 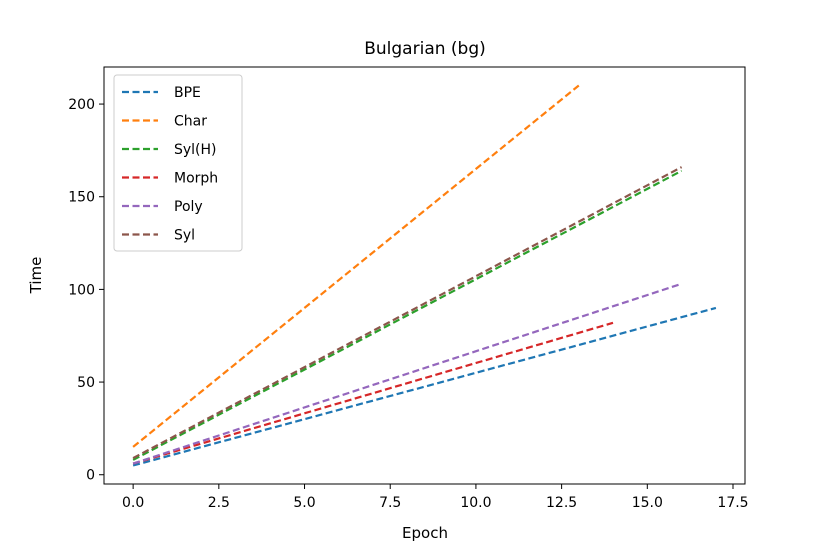 I want to click on x-tick-label: 7.5, so click(x=390, y=503).